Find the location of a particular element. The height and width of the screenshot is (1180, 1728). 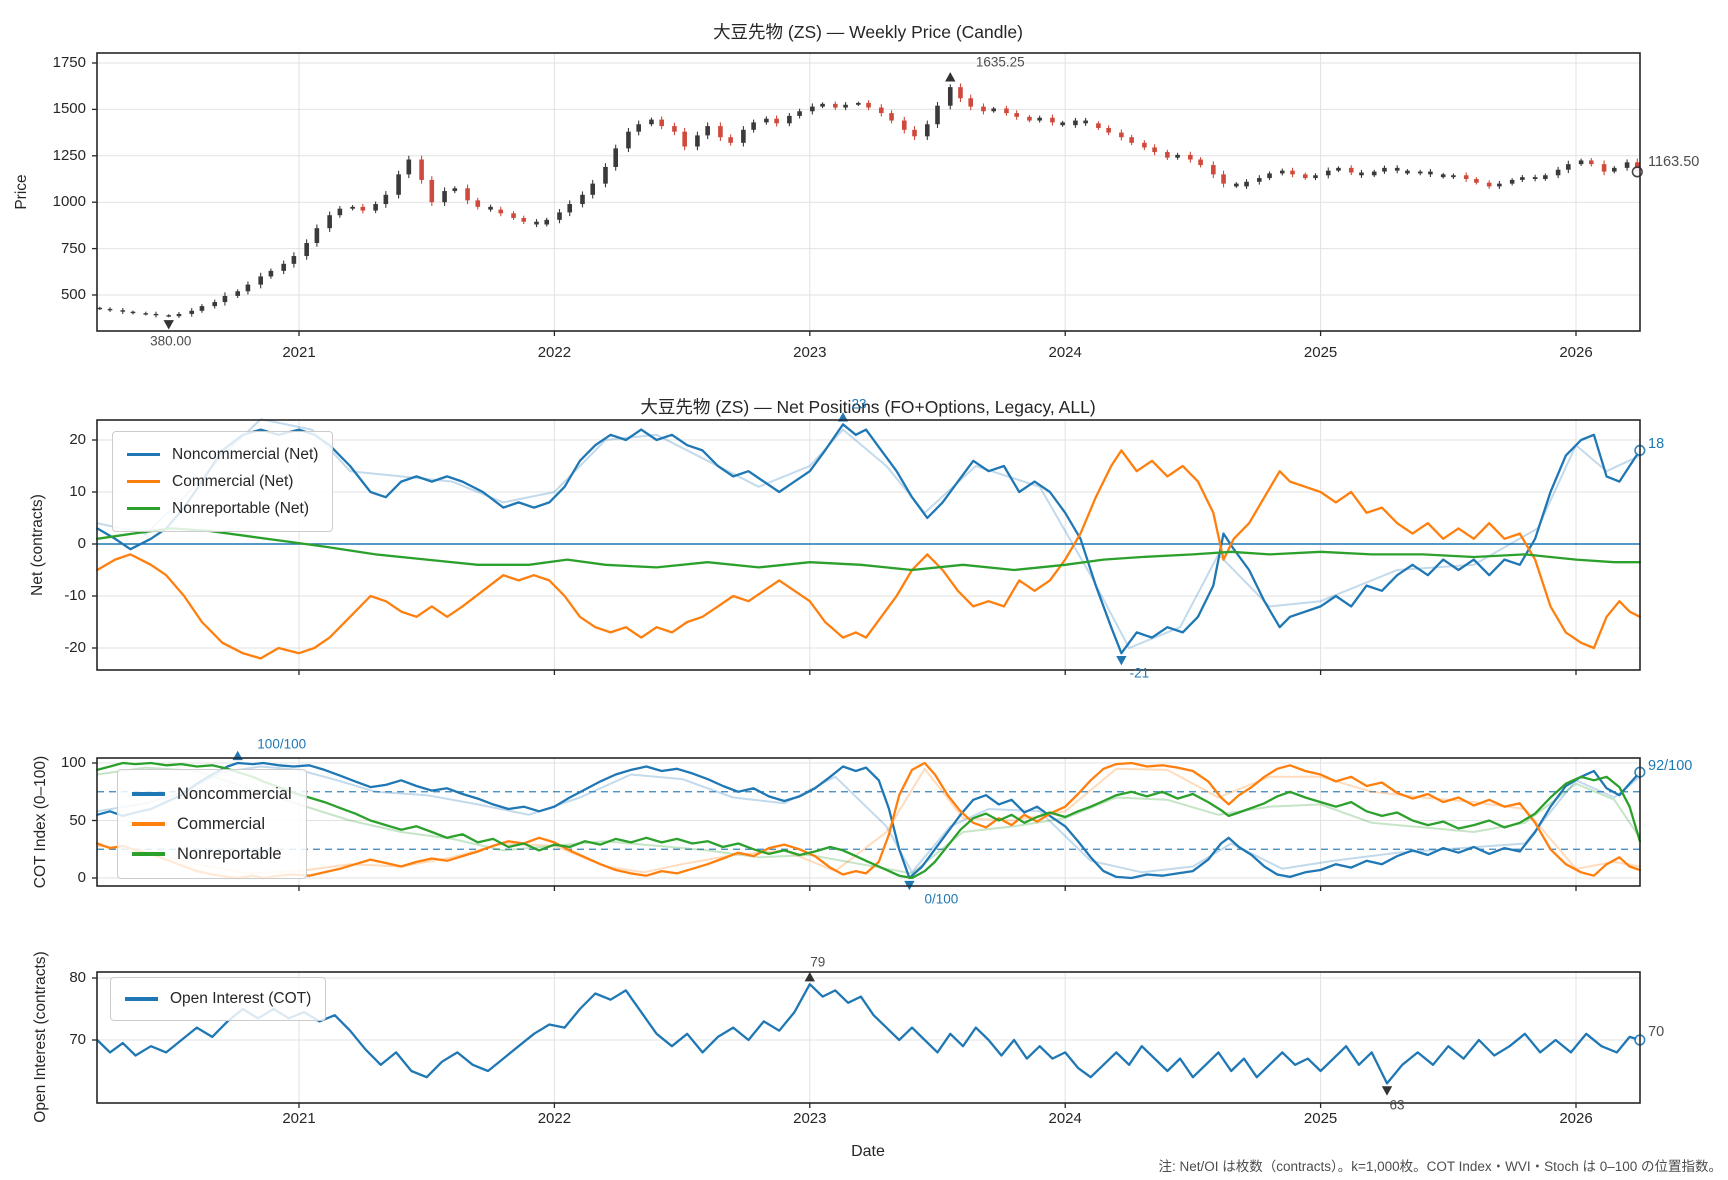

last-value-label: 1163.50 is located at coordinates (1674, 161).